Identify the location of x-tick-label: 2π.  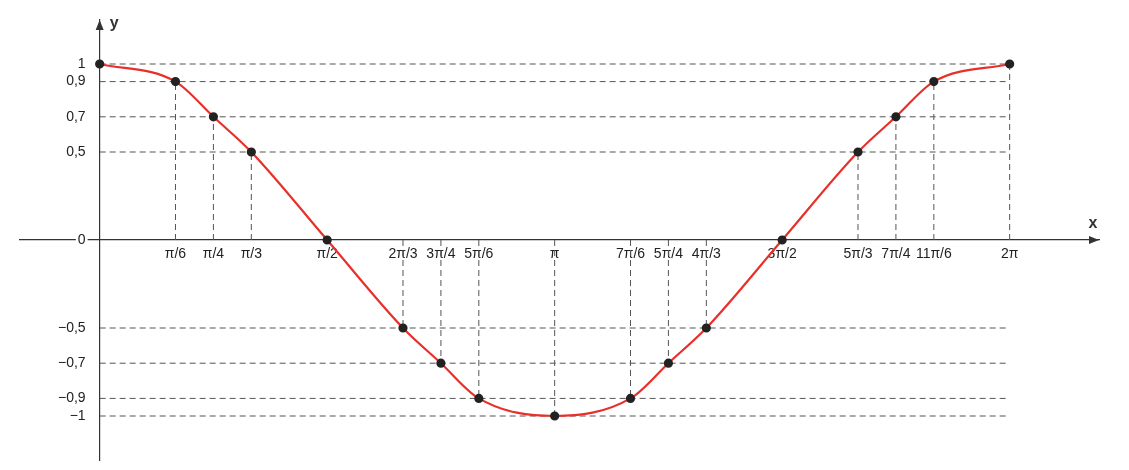
(1009, 253).